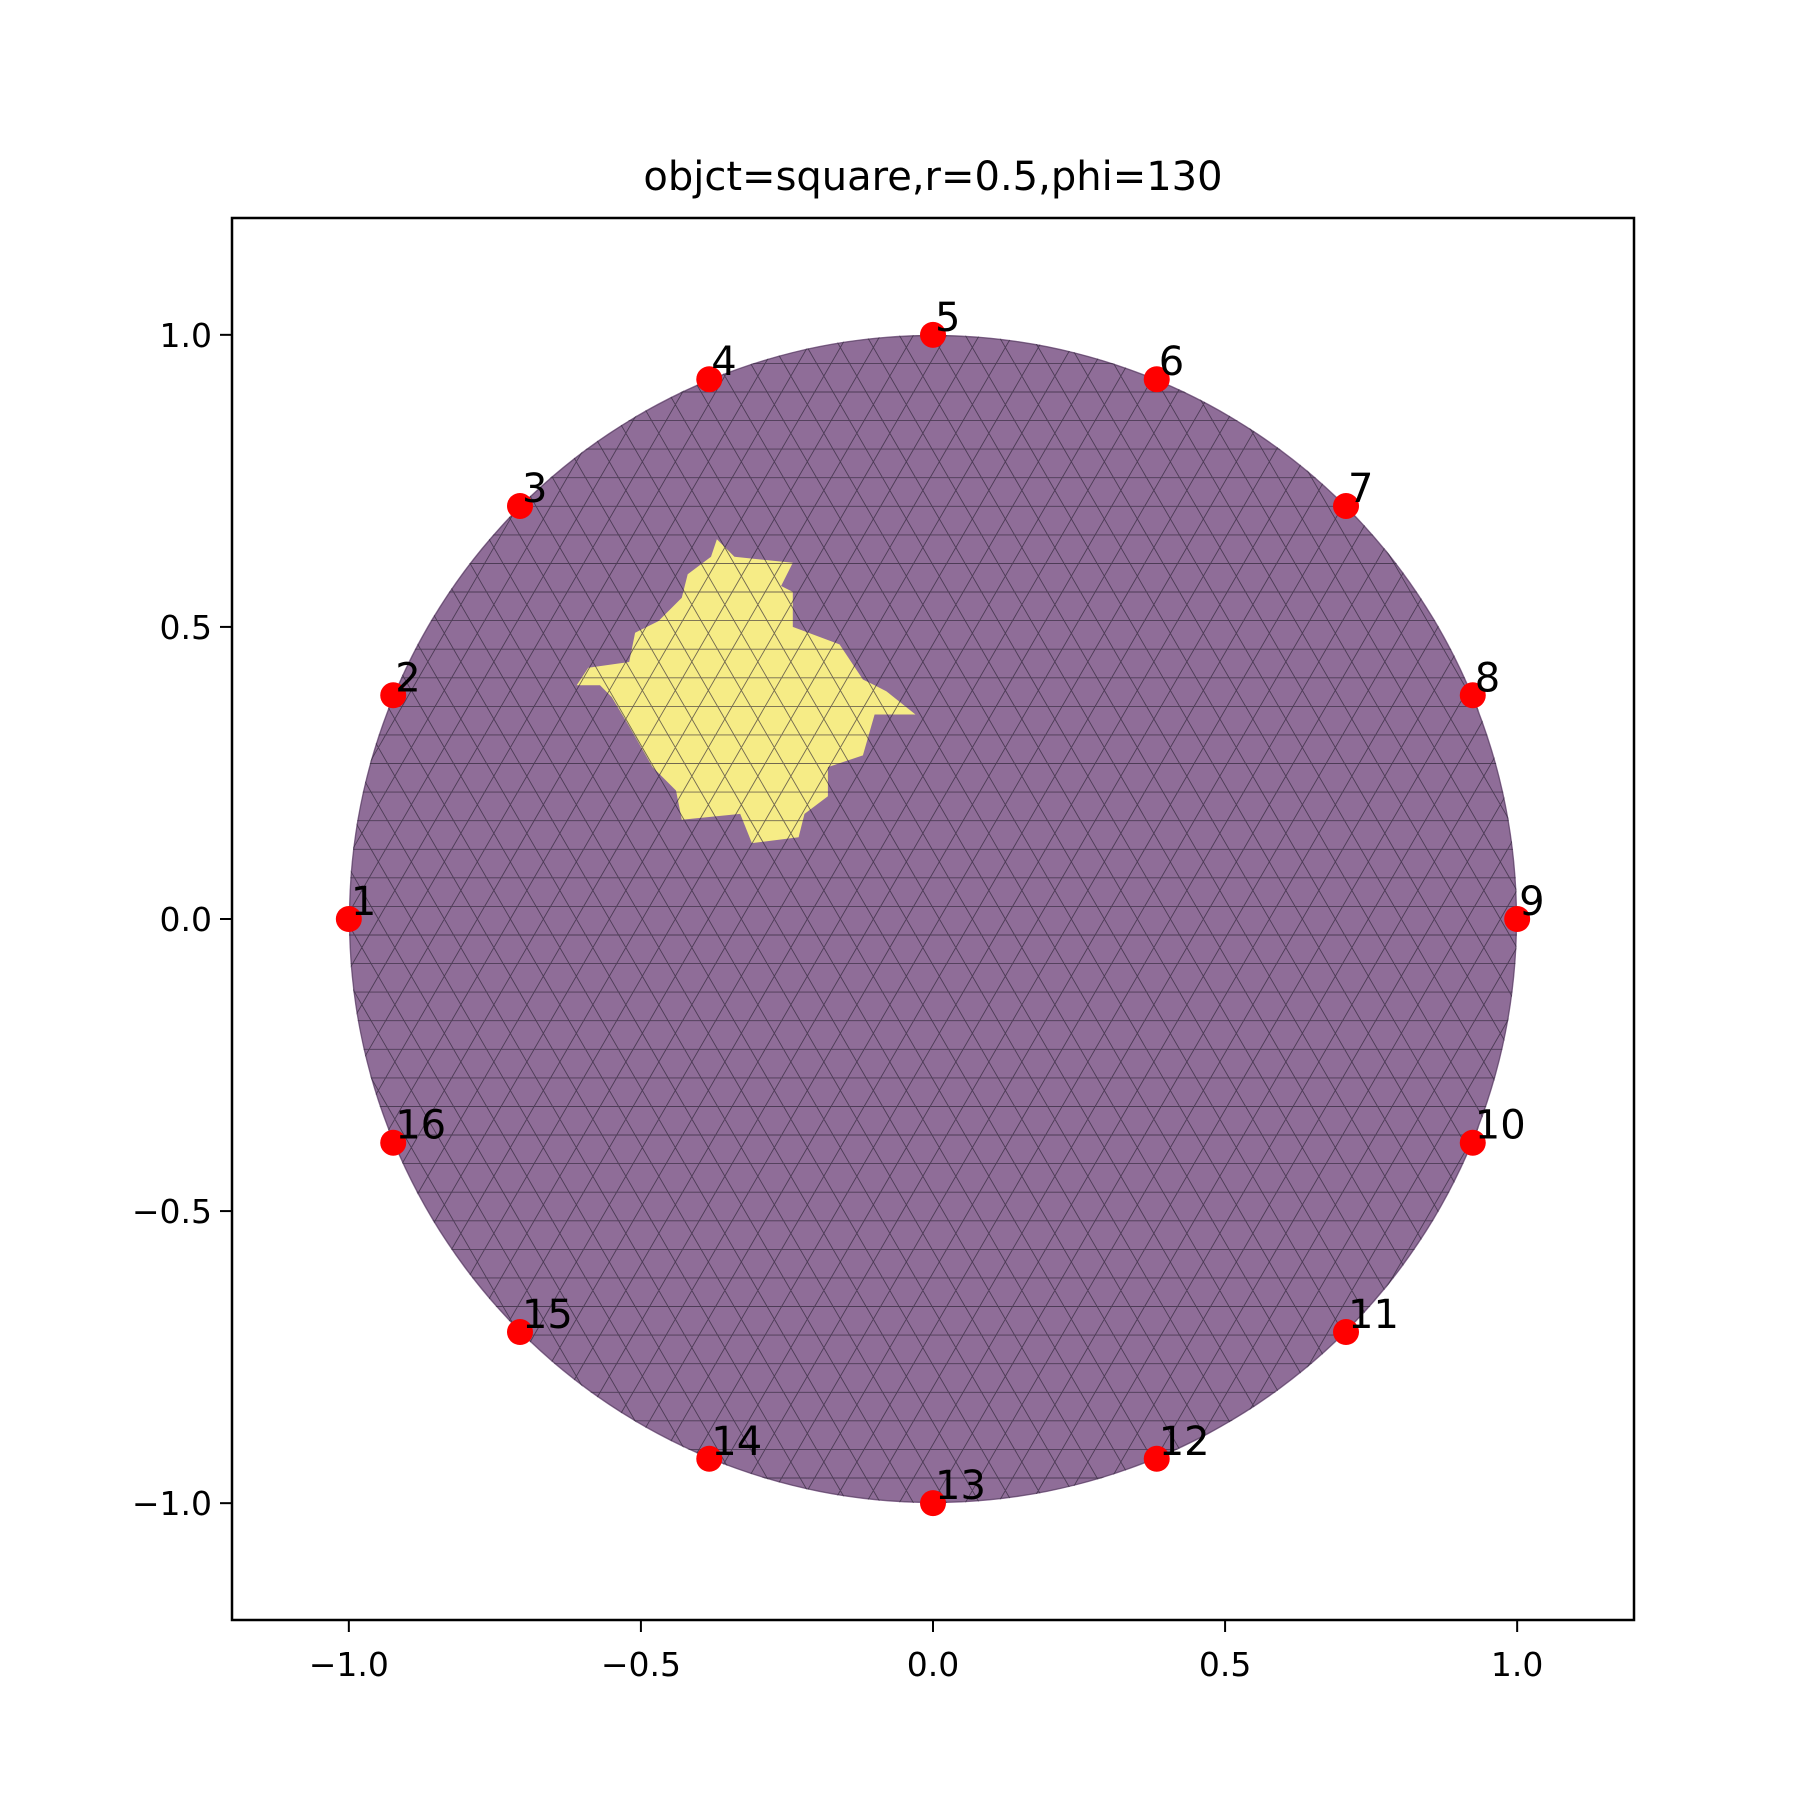 The image size is (1800, 1800). I want to click on y-tick-label: 0.0, so click(186, 919).